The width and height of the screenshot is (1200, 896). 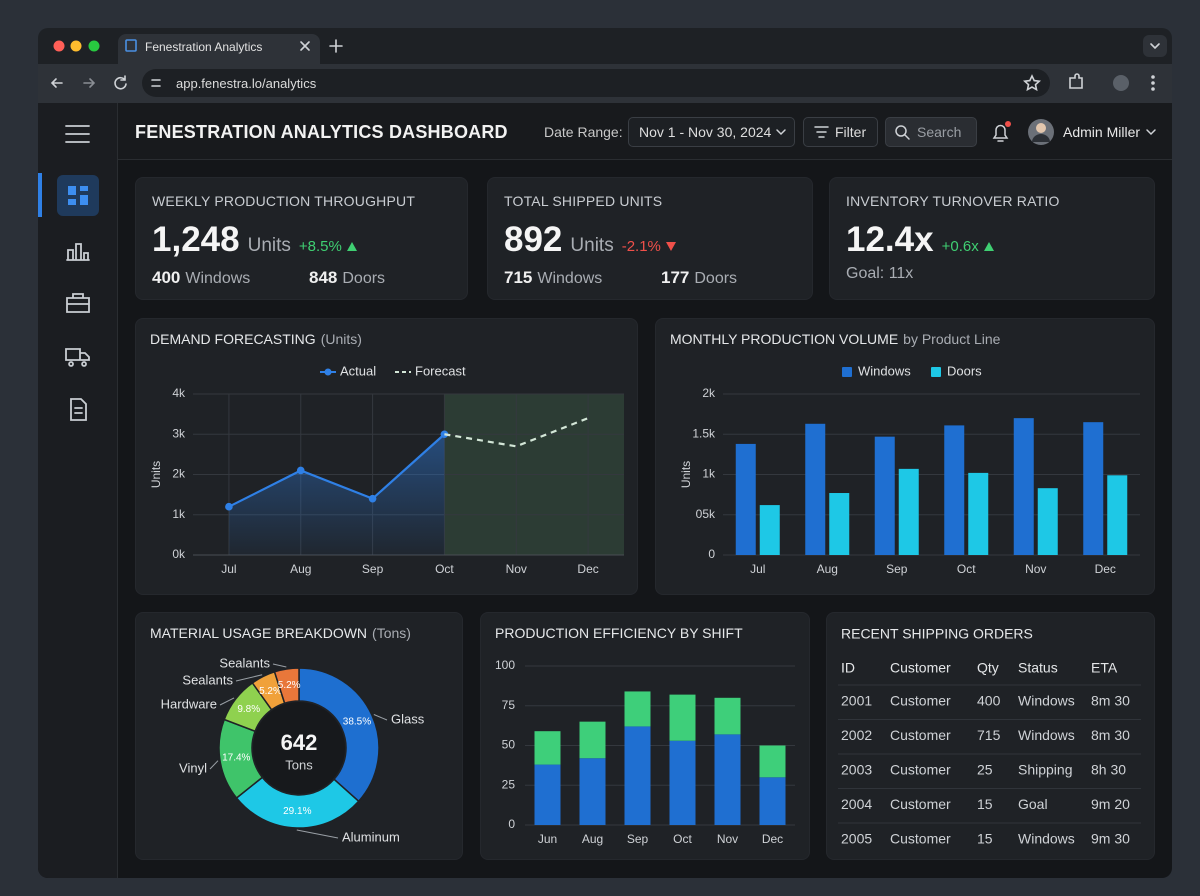 What do you see at coordinates (248, 709) in the screenshot?
I see `slice-percent: 9.8%` at bounding box center [248, 709].